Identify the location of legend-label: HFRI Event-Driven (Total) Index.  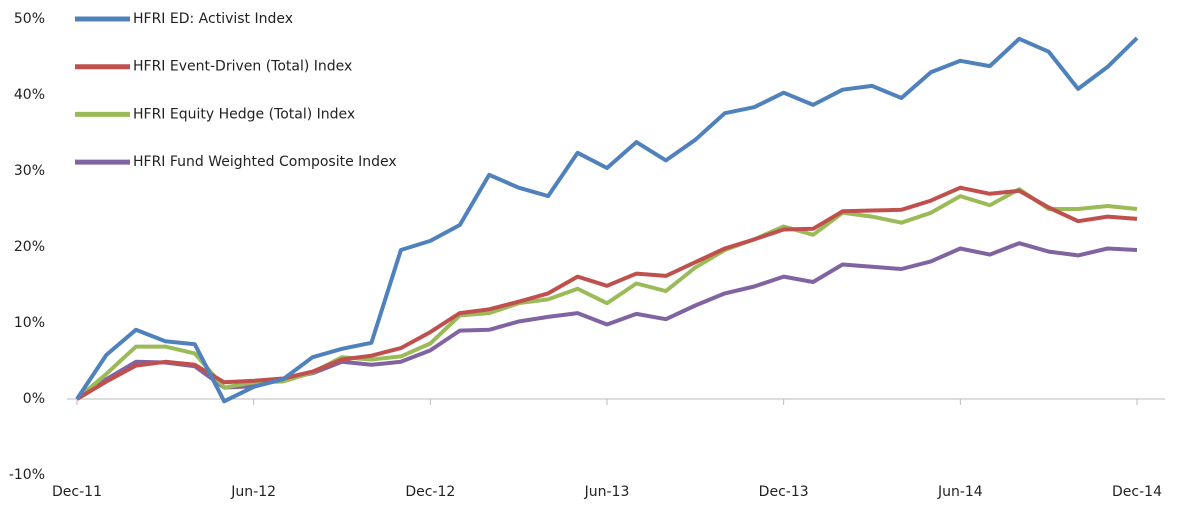
(242, 67).